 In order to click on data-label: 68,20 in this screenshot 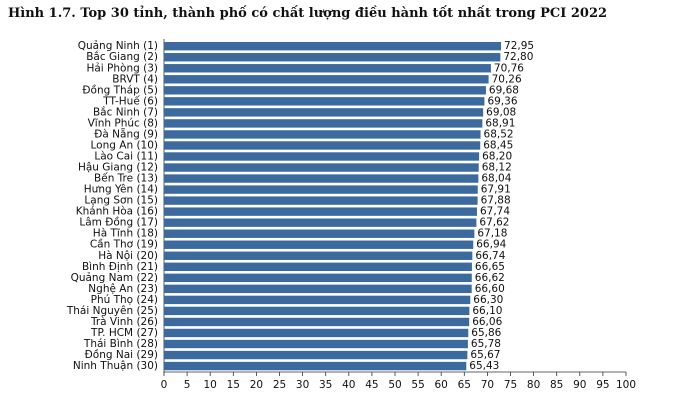, I will do `click(497, 157)`.